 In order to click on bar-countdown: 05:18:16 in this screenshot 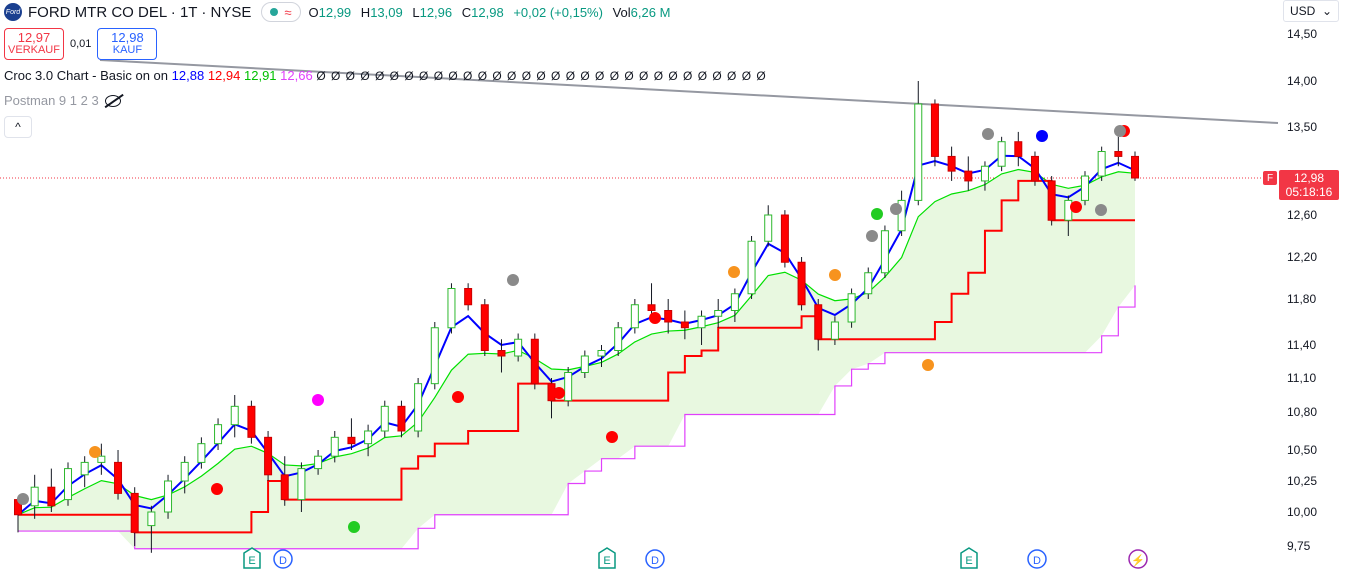, I will do `click(1309, 192)`.